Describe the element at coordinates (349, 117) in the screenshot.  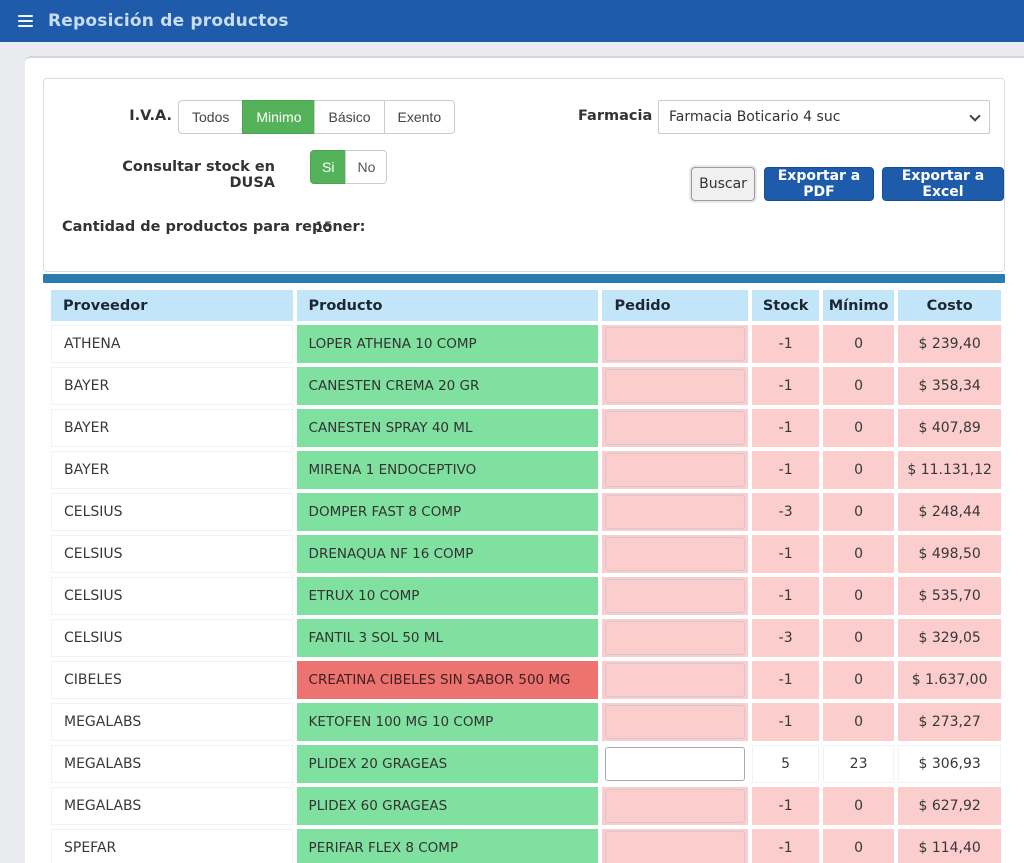
I see `iva-option-basico: Básico` at that location.